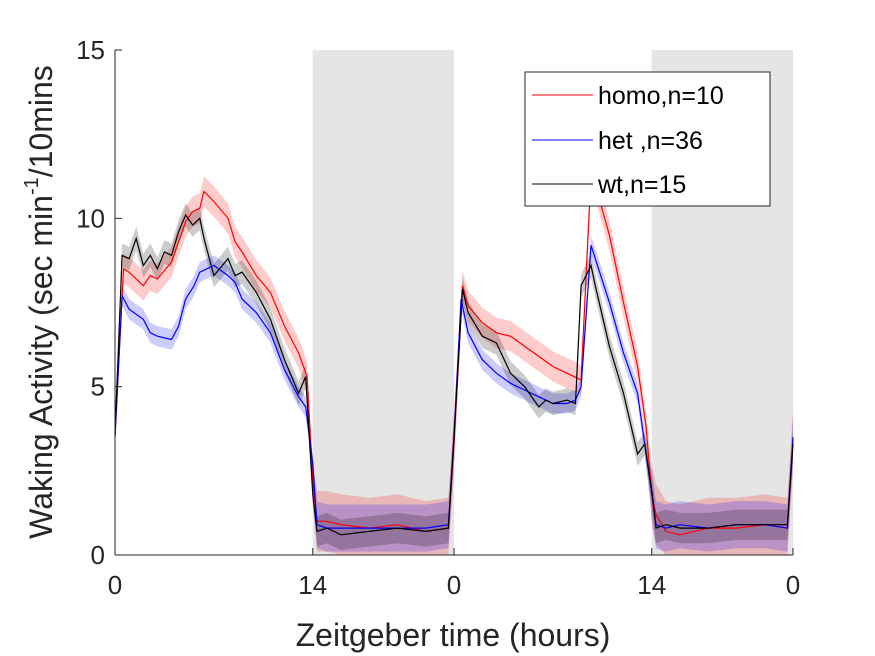 The image size is (875, 656). I want to click on y-tick-label-10: 10, so click(90, 218).